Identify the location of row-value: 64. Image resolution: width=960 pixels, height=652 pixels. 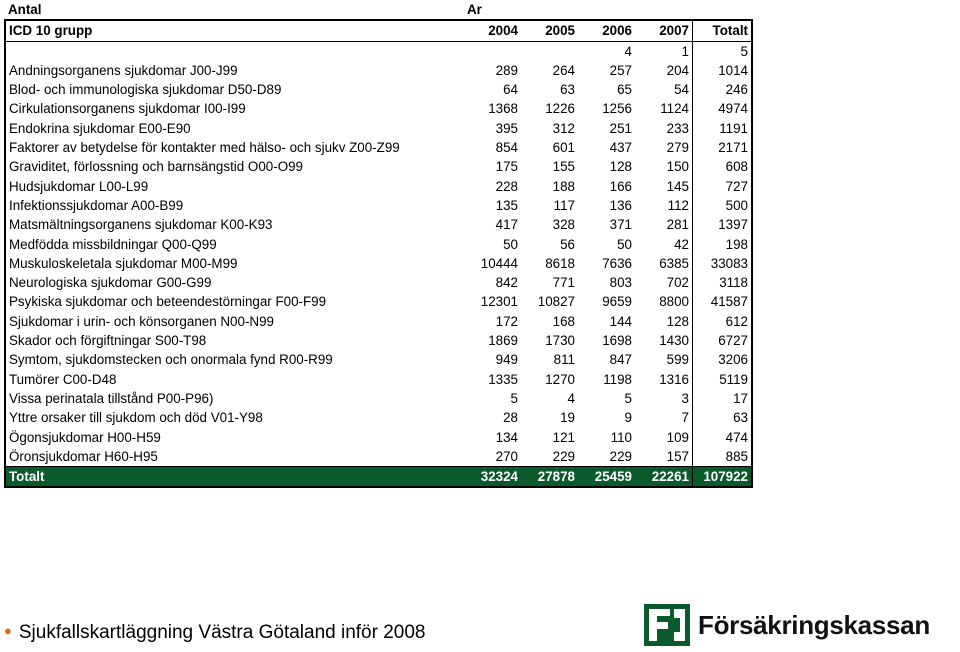
(510, 90).